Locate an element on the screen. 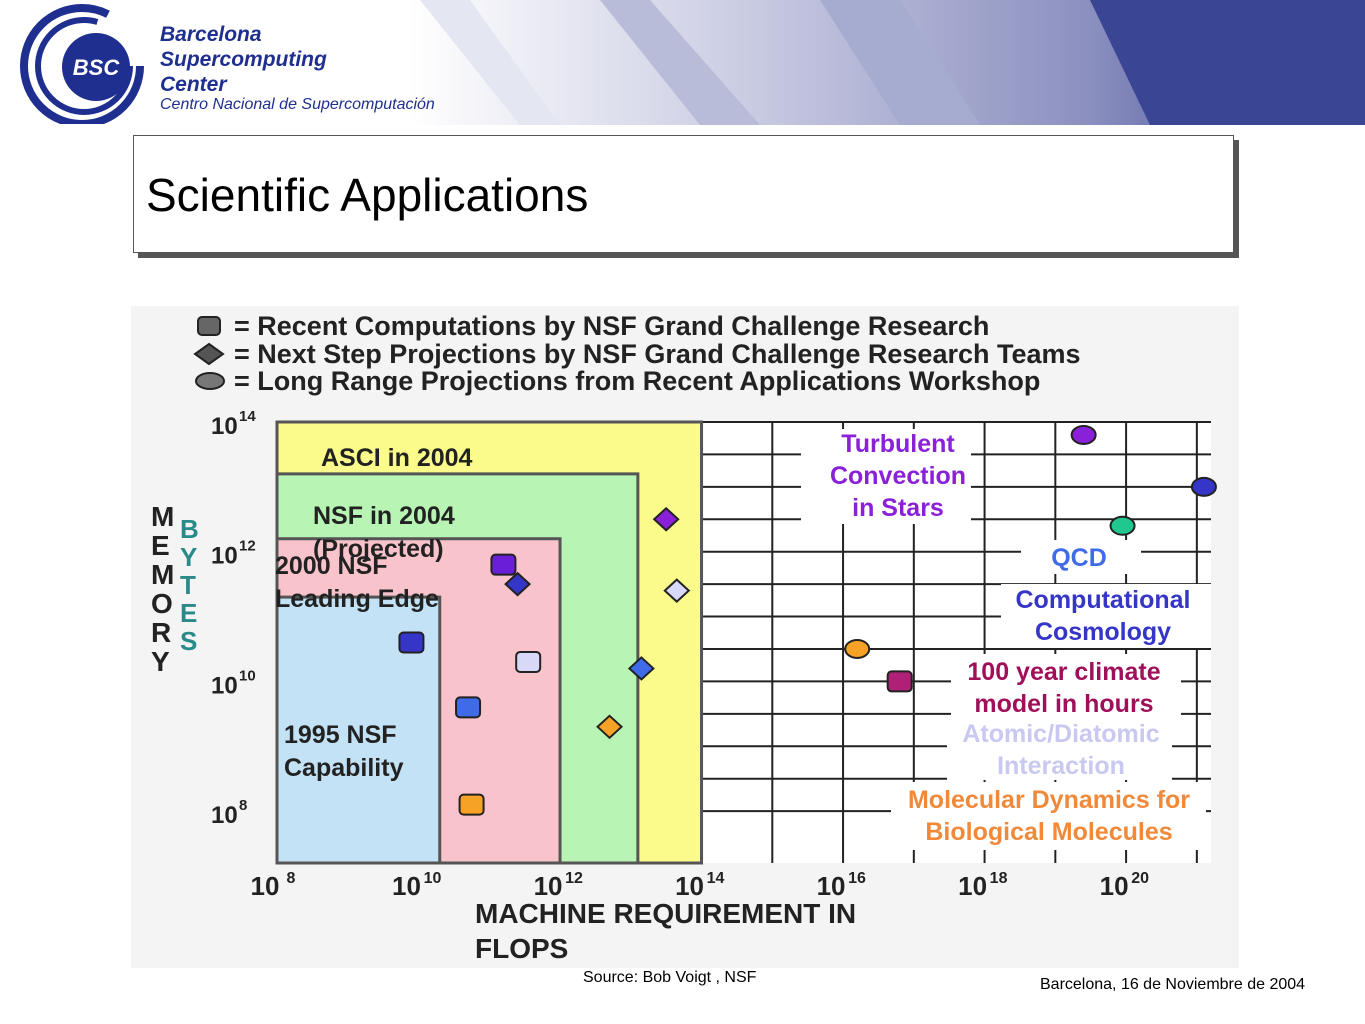 This screenshot has height=1024, width=1365. region-label: 1995 NSF is located at coordinates (340, 735).